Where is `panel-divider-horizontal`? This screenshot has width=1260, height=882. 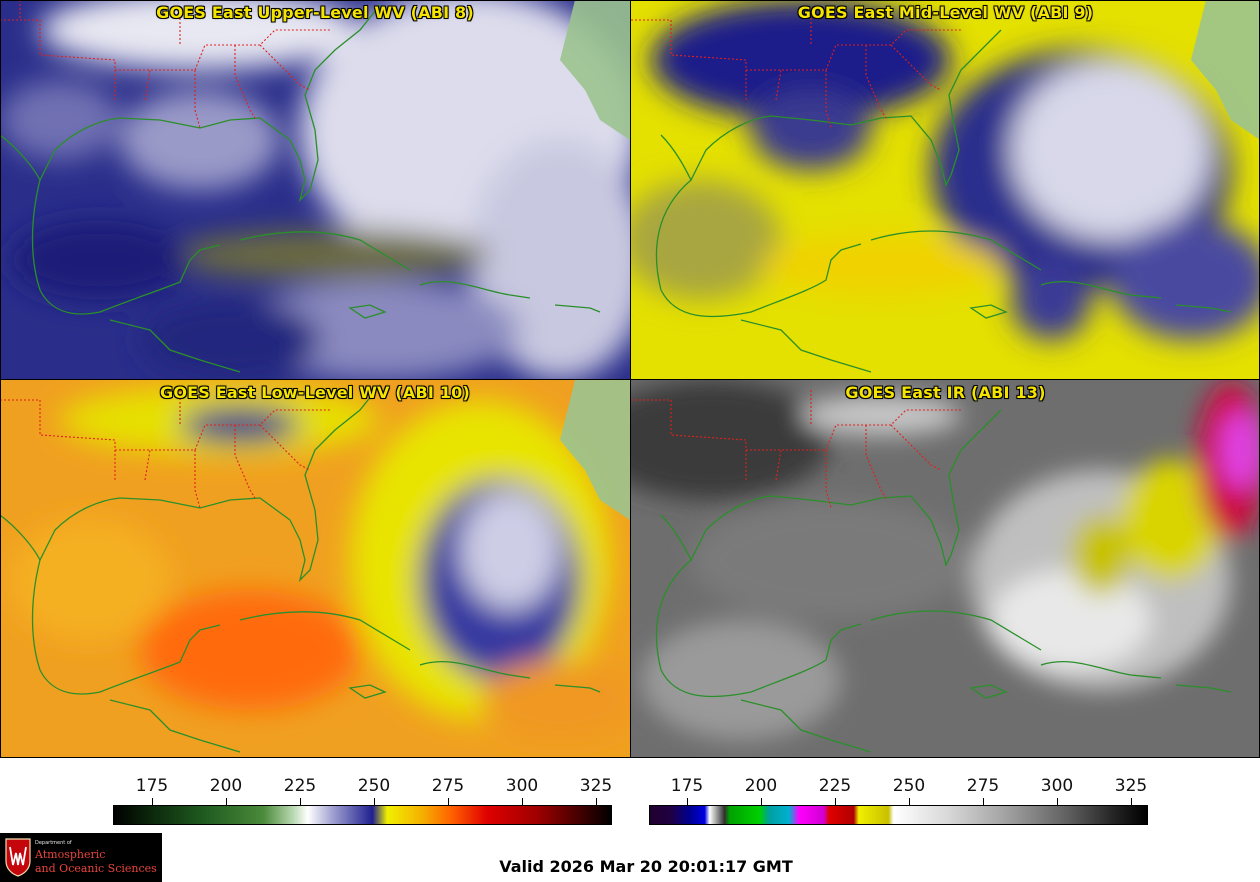
panel-divider-horizontal is located at coordinates (630, 379).